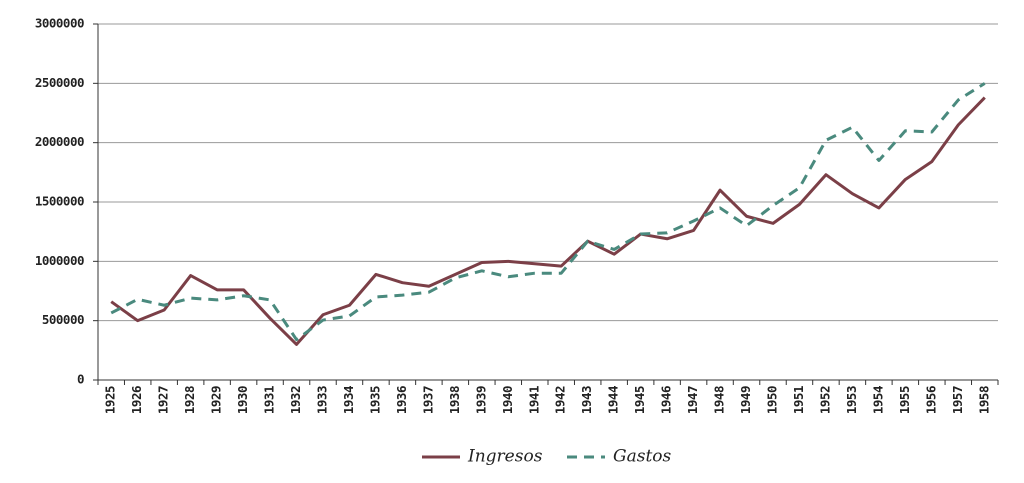 The image size is (1024, 483). Describe the element at coordinates (745, 400) in the screenshot. I see `x-tick-label: 1949` at that location.